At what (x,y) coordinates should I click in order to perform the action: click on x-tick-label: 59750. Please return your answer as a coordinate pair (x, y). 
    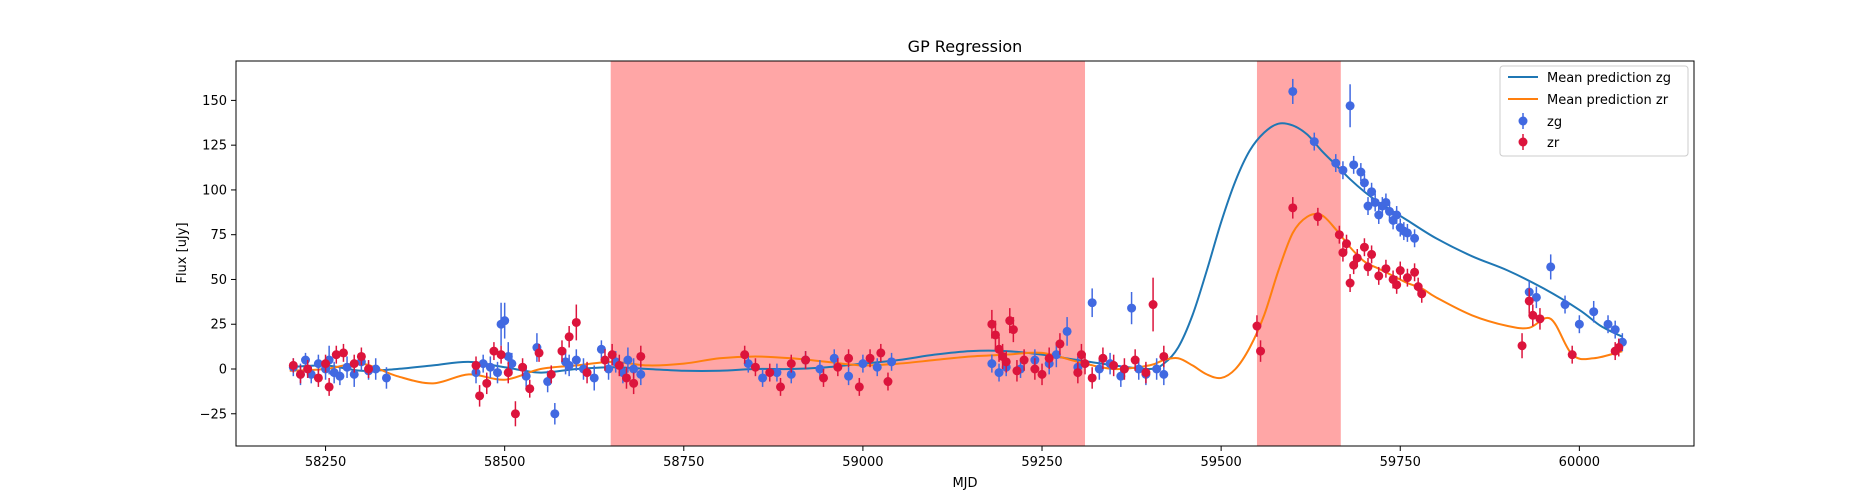
    Looking at the image, I should click on (1400, 462).